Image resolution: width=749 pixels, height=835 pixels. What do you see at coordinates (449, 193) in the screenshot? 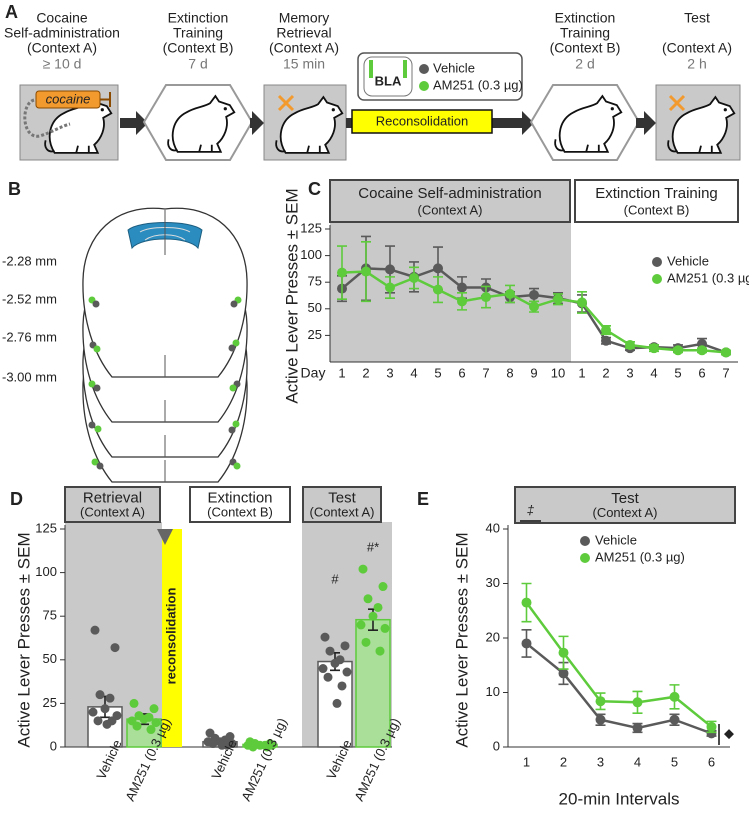
I see `phase-title: Cocaine Self-administration` at bounding box center [449, 193].